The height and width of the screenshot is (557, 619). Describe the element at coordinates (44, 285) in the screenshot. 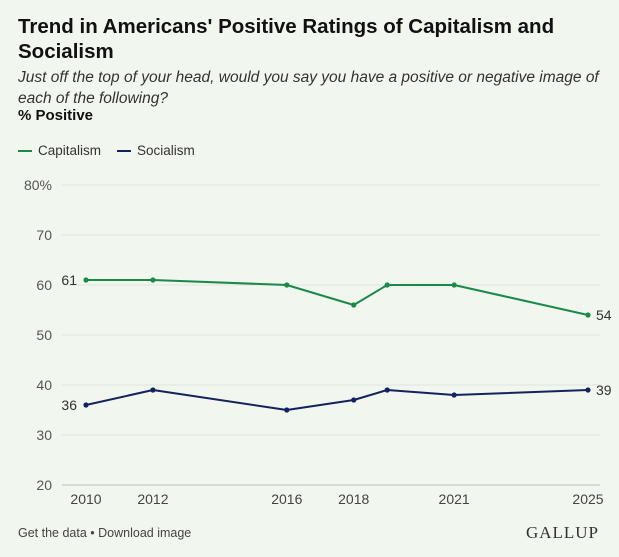

I see `y-tick-label: 60` at that location.